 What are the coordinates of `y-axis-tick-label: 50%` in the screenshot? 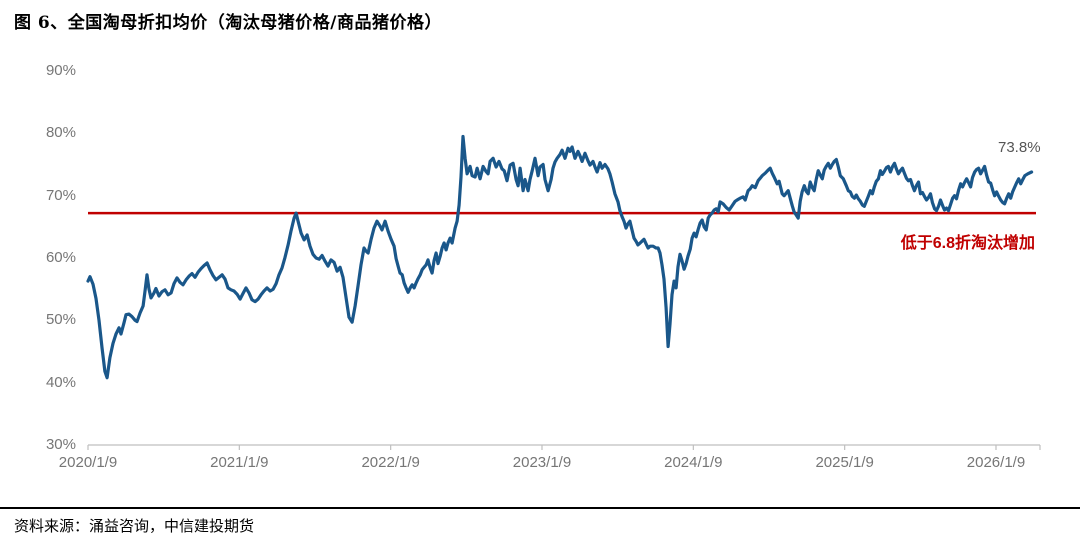 It's located at (60, 320).